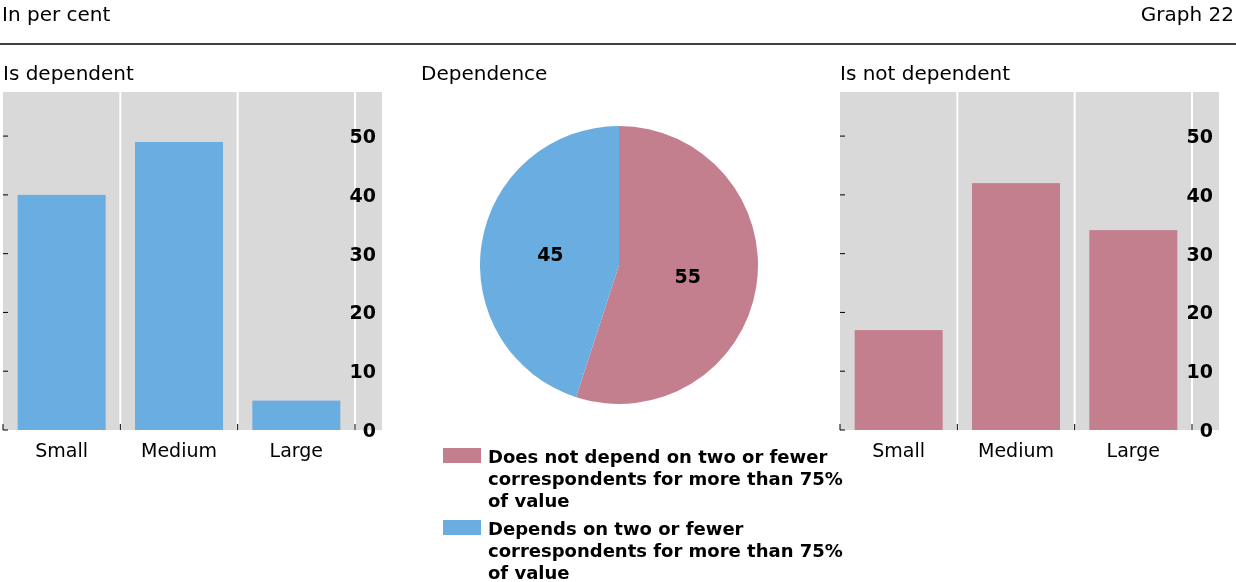  What do you see at coordinates (69, 73) in the screenshot?
I see `chart-title: Is dependent` at bounding box center [69, 73].